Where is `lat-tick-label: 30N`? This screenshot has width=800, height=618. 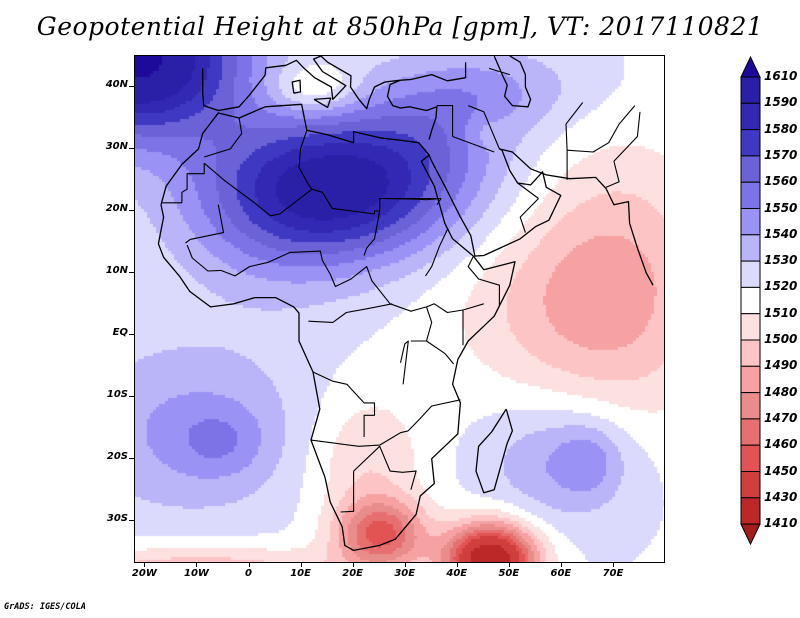
lat-tick-label: 30N is located at coordinates (116, 146).